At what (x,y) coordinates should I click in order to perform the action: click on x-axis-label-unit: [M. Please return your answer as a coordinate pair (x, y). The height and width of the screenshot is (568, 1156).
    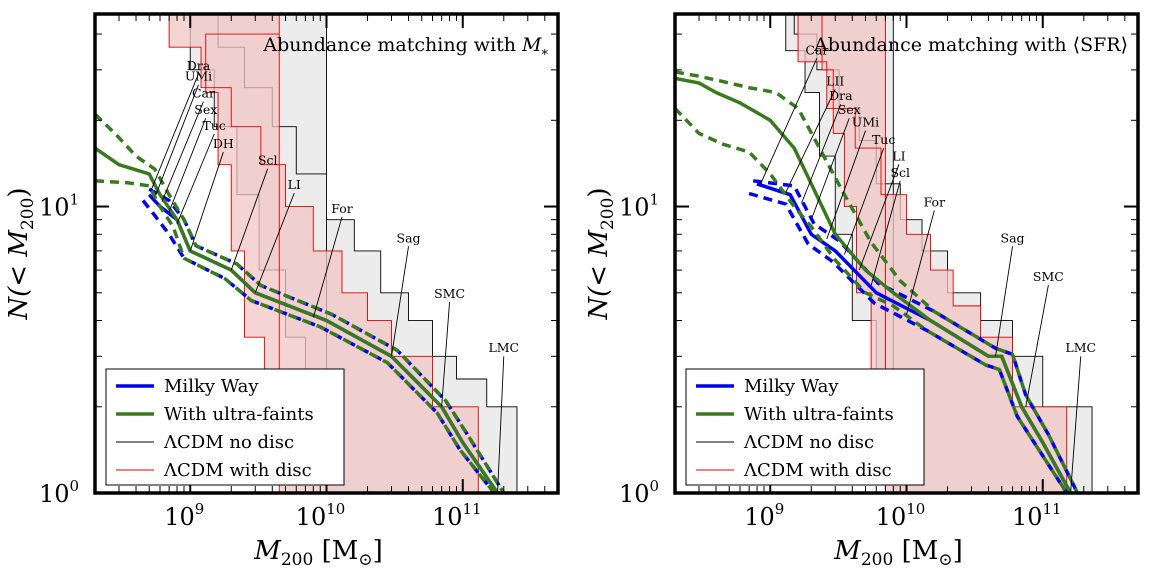
    Looking at the image, I should click on (335, 551).